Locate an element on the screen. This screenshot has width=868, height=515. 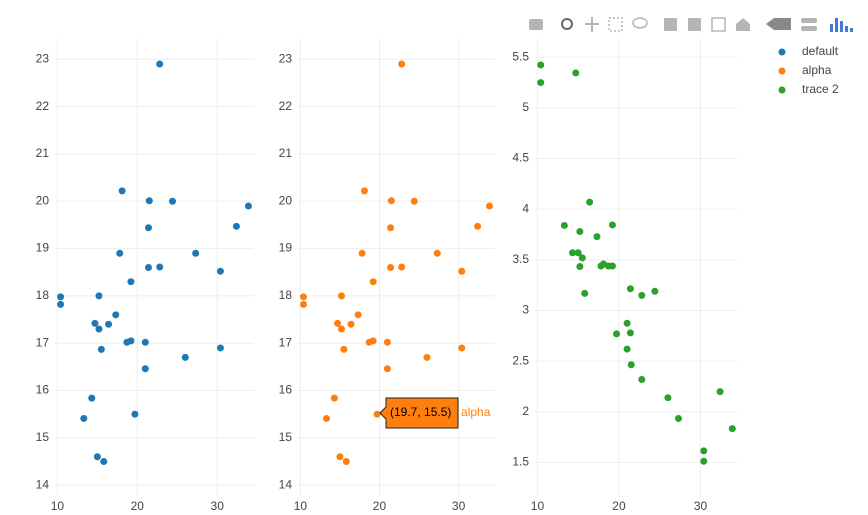
reset-button is located at coordinates (743, 24).